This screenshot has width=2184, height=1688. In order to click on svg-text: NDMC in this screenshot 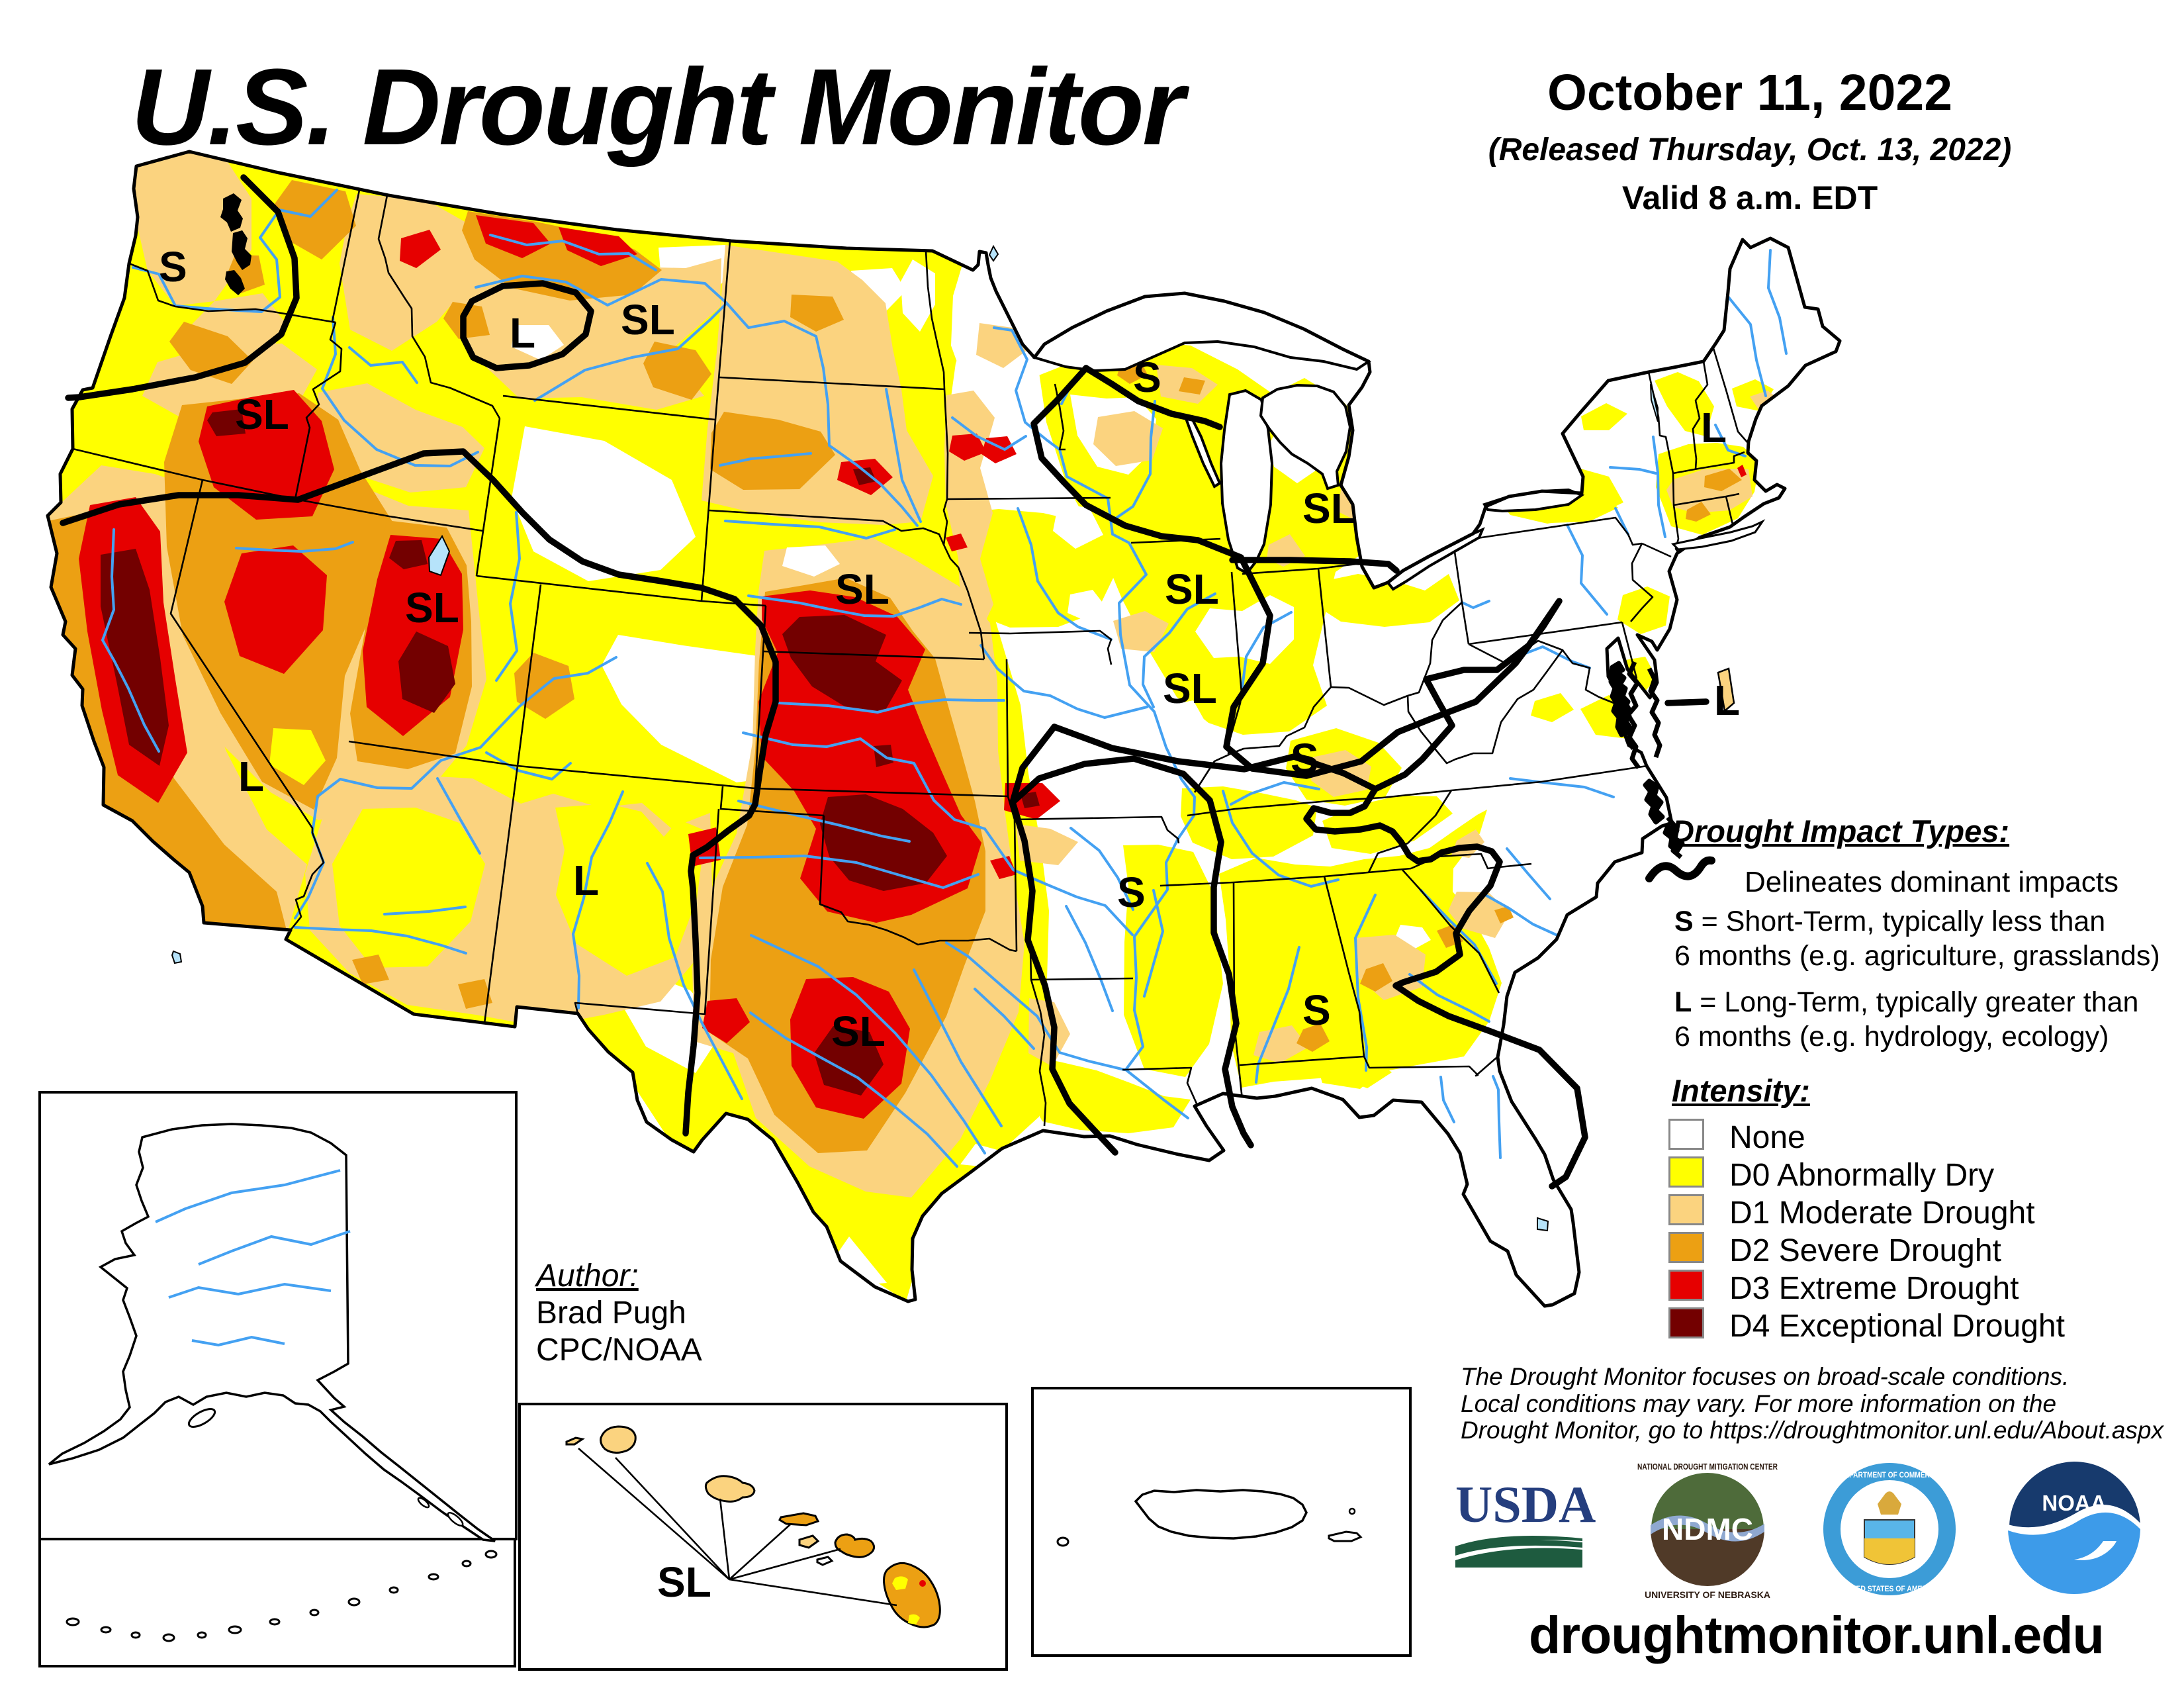, I will do `click(1707, 1529)`.